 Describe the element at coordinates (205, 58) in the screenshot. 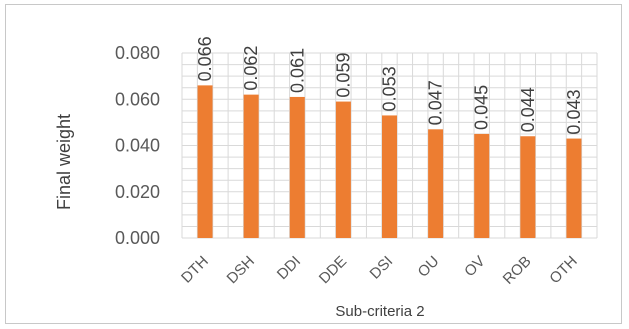

I see `data-label: 0.066` at that location.